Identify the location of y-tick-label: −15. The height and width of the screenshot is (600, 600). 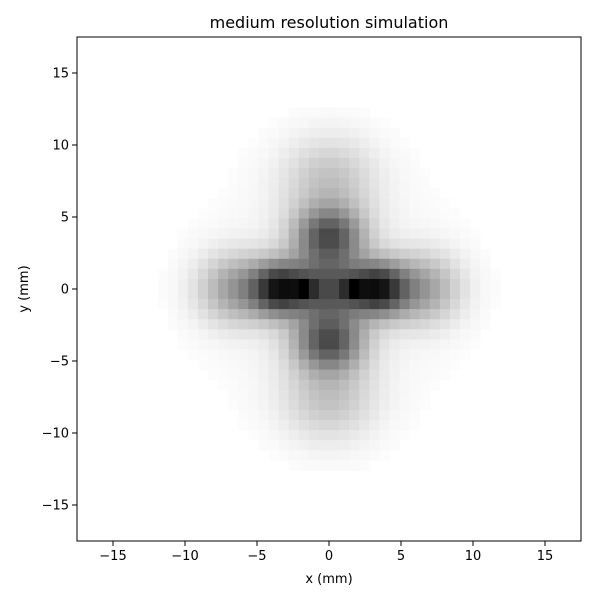
(55, 506).